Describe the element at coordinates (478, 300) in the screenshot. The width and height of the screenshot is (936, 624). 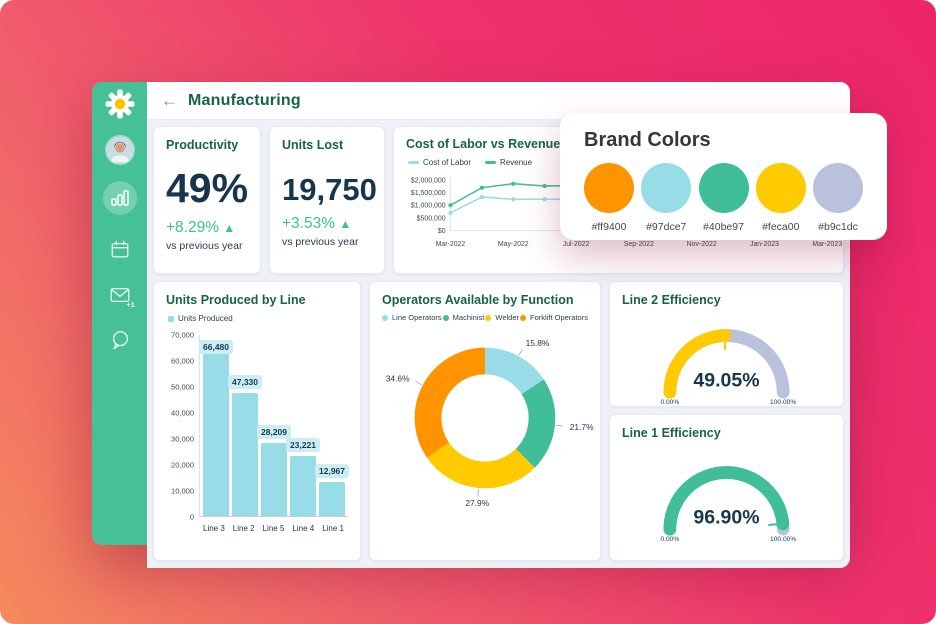
I see `widget-title: Operators Available by Function` at that location.